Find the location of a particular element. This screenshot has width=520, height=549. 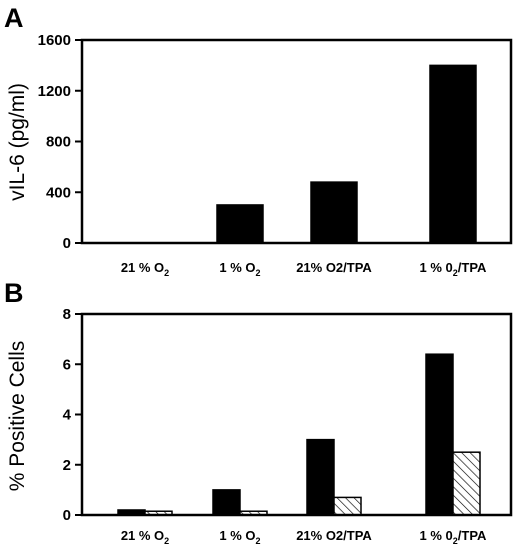

panel-a-x-category-label: 1 % O2 is located at coordinates (239, 269).